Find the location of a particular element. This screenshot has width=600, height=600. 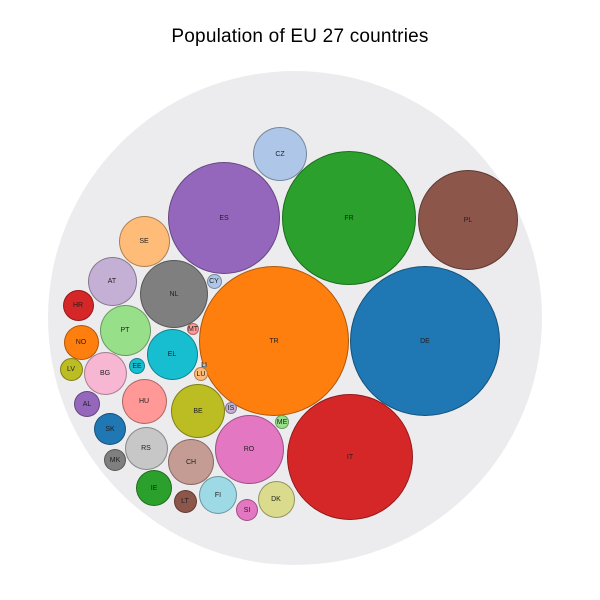

bubble-it: IT is located at coordinates (350, 457).